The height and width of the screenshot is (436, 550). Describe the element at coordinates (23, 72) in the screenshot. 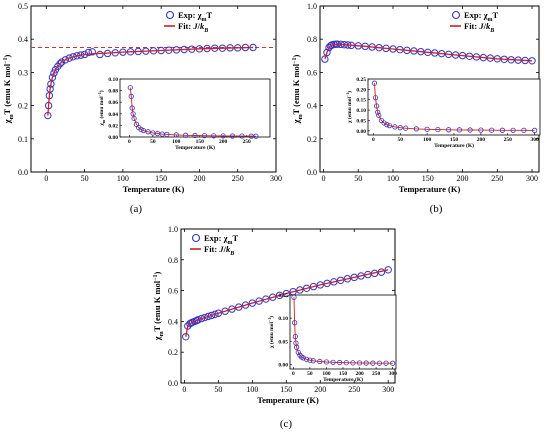

I see `y-tick-label: 0.3` at that location.